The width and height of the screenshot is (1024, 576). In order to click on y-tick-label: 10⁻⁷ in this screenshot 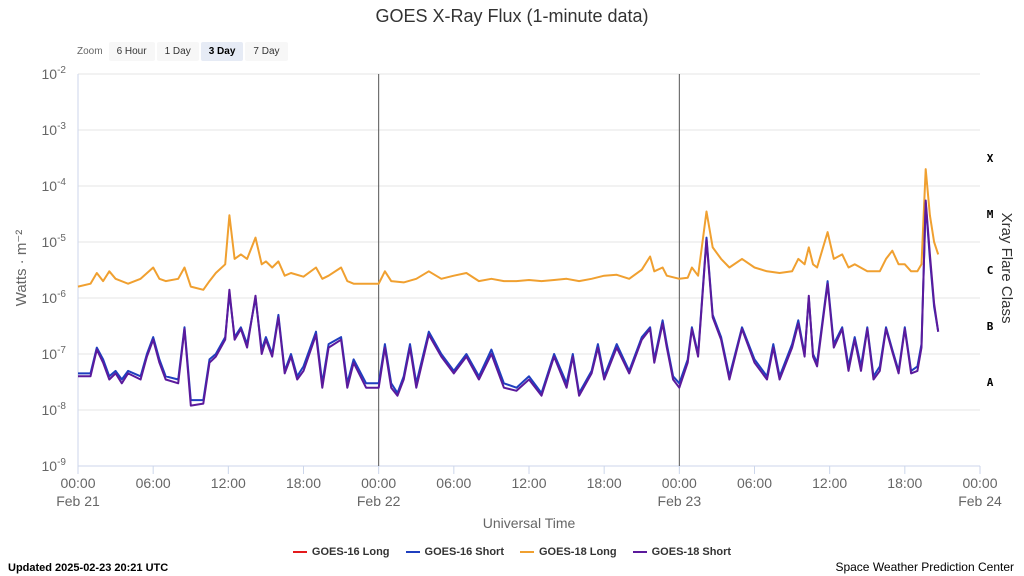, I will do `click(54, 353)`.